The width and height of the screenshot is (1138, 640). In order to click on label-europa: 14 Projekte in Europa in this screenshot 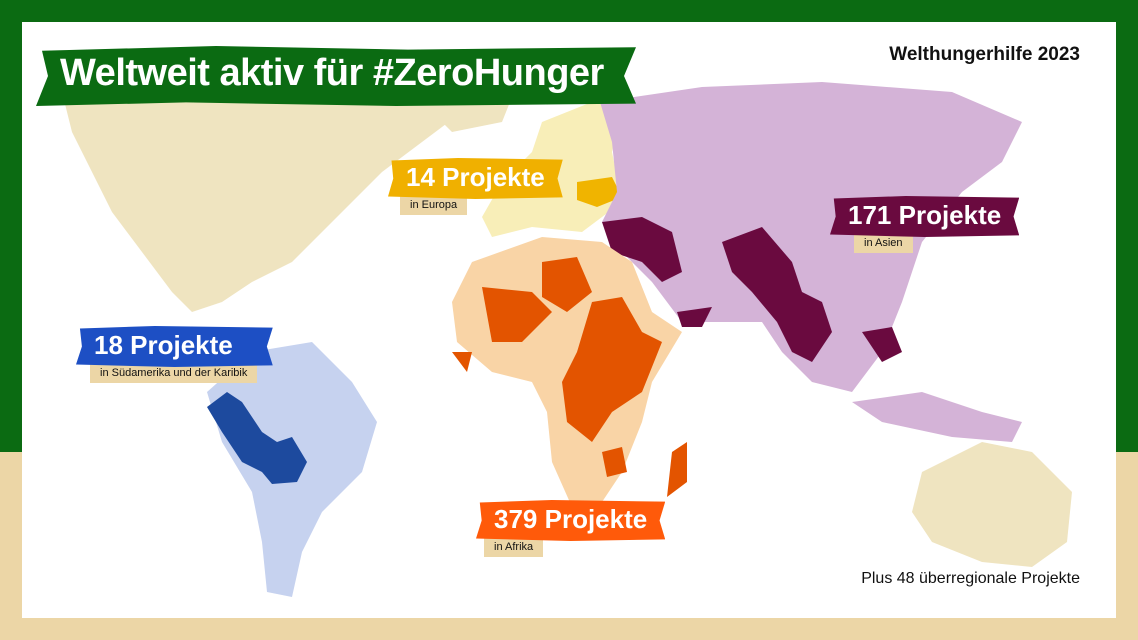, I will do `click(475, 186)`.